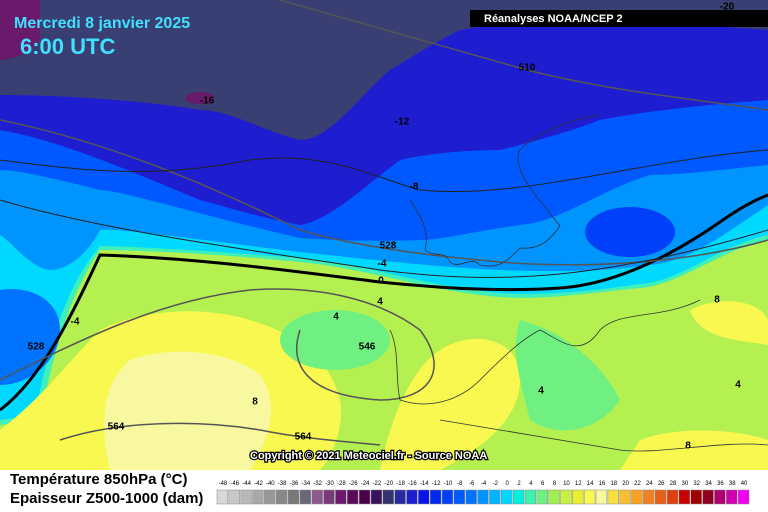 The image size is (768, 512). What do you see at coordinates (367, 347) in the screenshot?
I see `contour-label: 546` at bounding box center [367, 347].